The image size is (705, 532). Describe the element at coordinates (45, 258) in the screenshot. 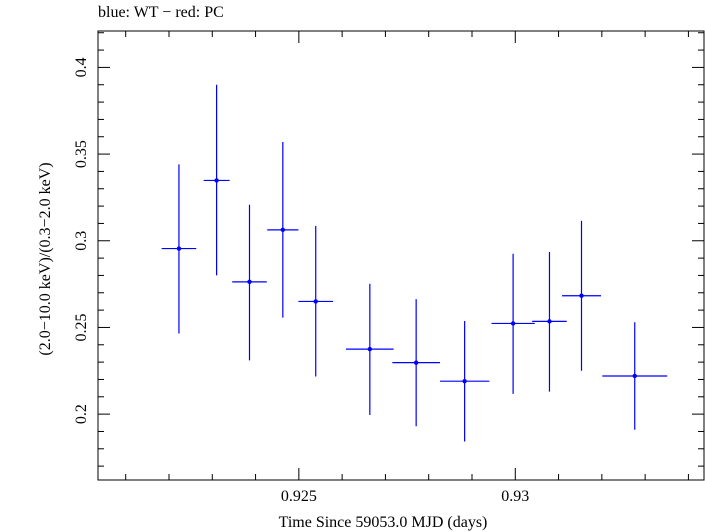

I see `y-axis-label: (2.0−10.0 keV)/(0.3−2.0 keV)` at that location.